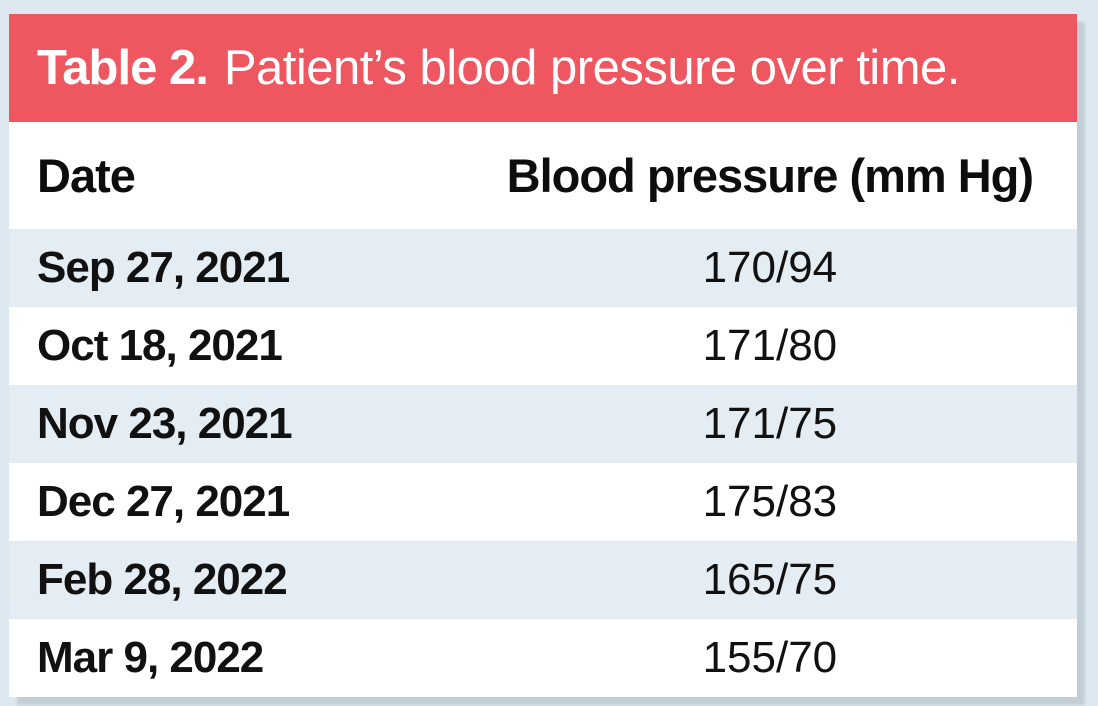 This screenshot has width=1098, height=706. What do you see at coordinates (165, 423) in the screenshot?
I see `date-cell: Nov 23, 2021` at bounding box center [165, 423].